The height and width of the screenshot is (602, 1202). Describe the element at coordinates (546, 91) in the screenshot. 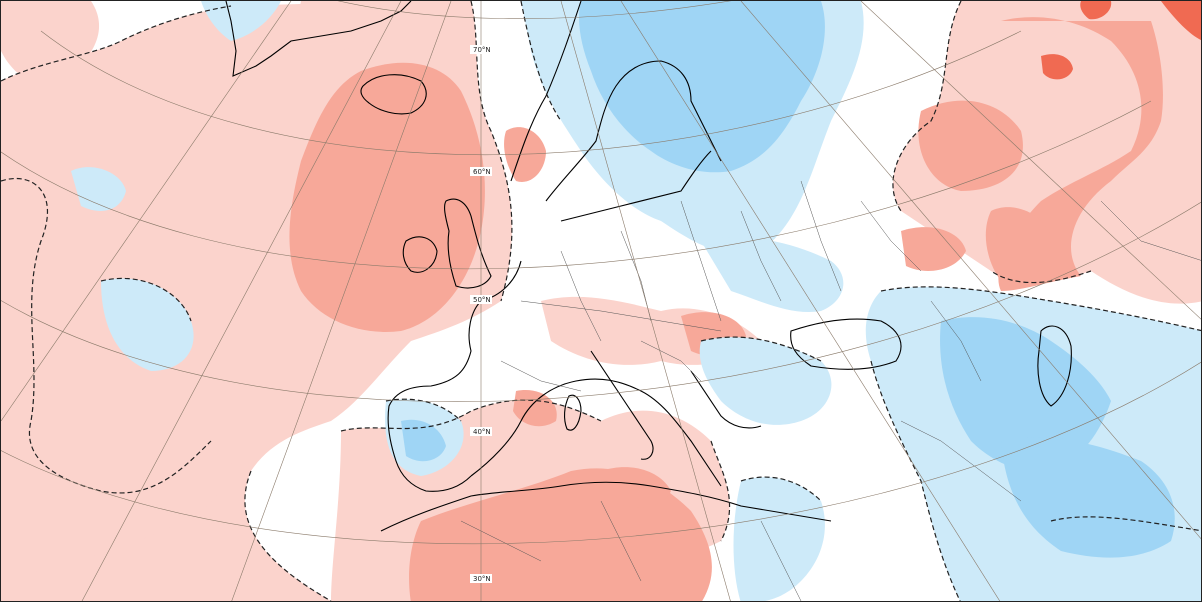

I see `norway-coast` at that location.